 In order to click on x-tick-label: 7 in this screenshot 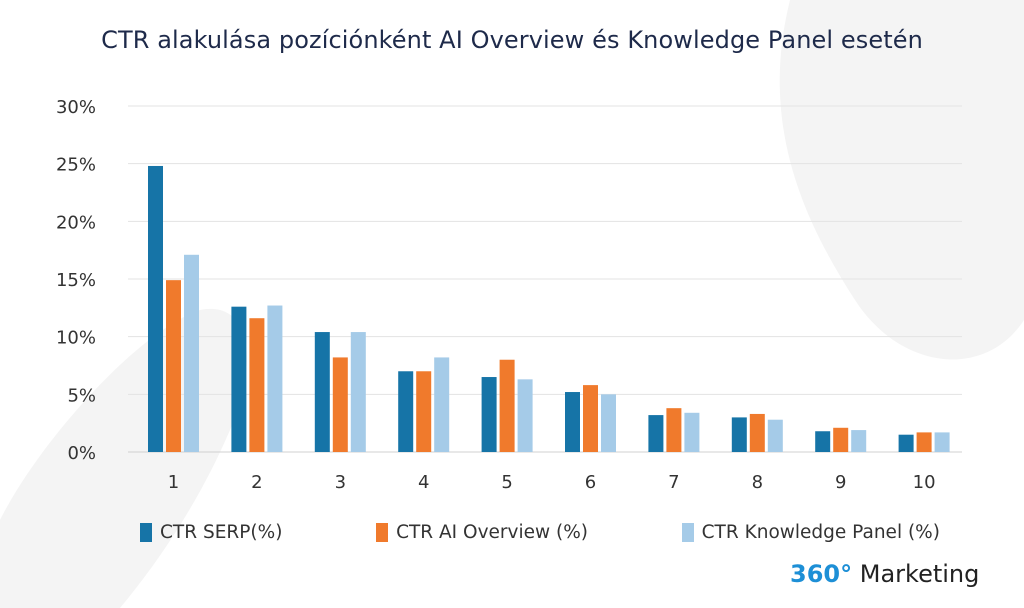, I will do `click(673, 482)`.